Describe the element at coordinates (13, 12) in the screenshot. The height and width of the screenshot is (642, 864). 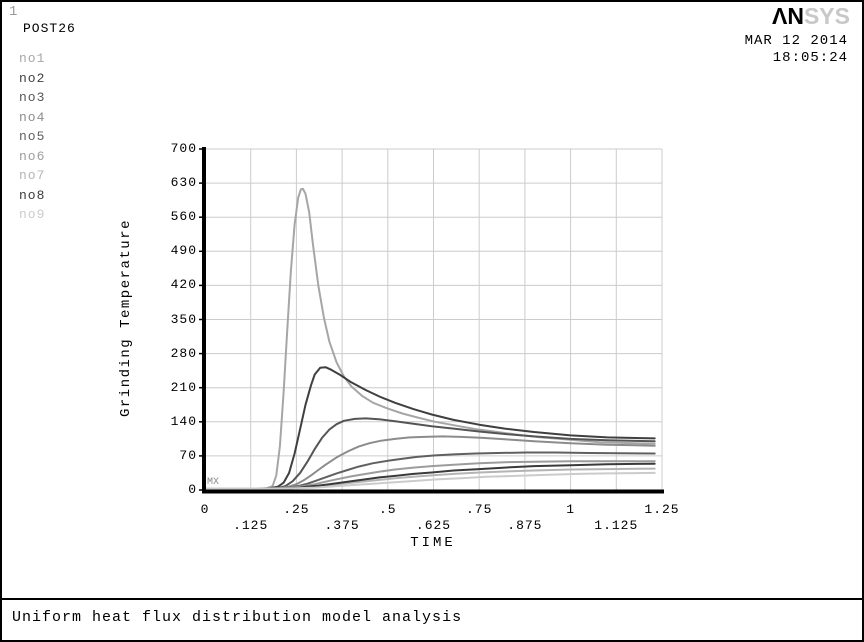
I see `page-number: 1` at that location.